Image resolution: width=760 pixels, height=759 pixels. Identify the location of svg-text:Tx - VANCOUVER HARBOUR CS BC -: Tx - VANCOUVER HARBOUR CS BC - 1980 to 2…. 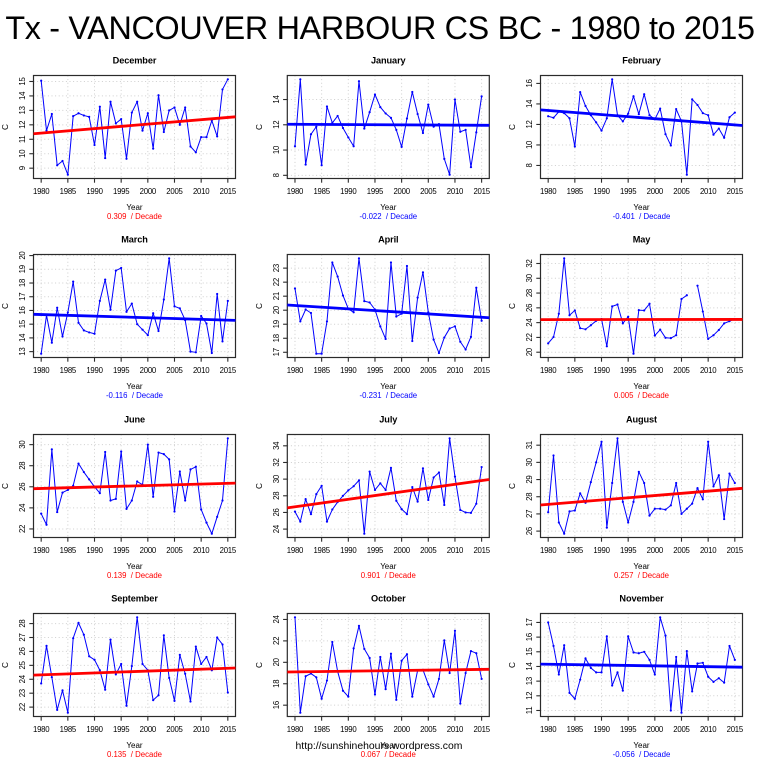
(379, 28).